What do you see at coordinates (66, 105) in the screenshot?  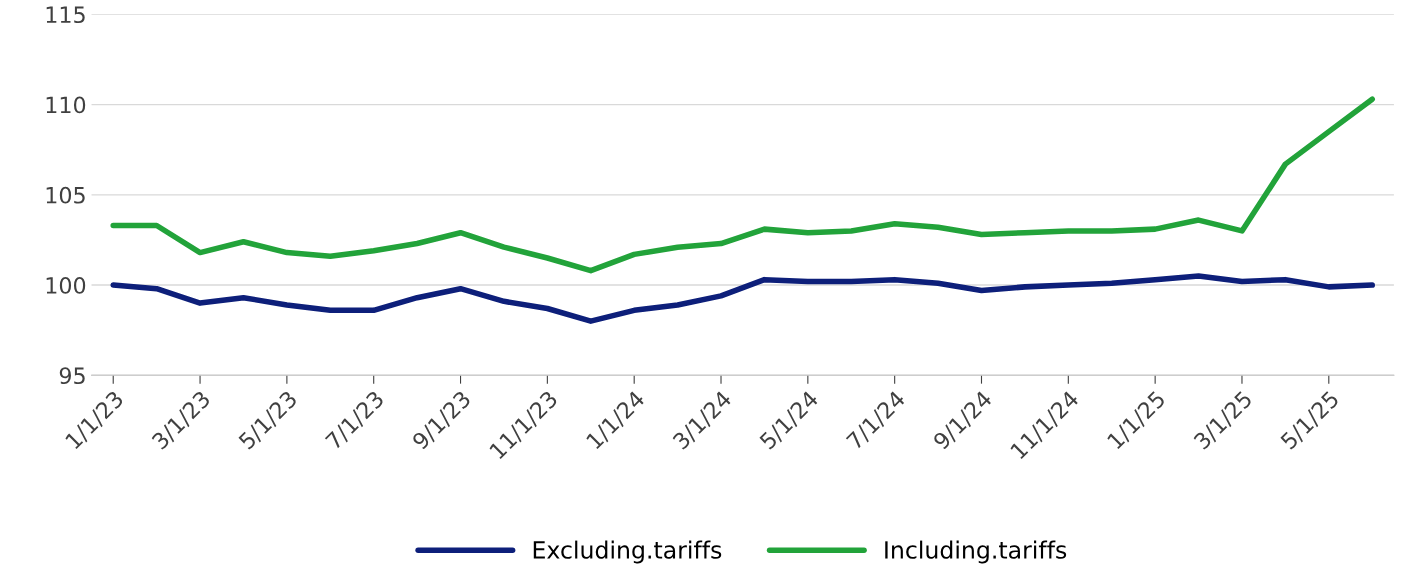 I see `y-tick-label: 110` at bounding box center [66, 105].